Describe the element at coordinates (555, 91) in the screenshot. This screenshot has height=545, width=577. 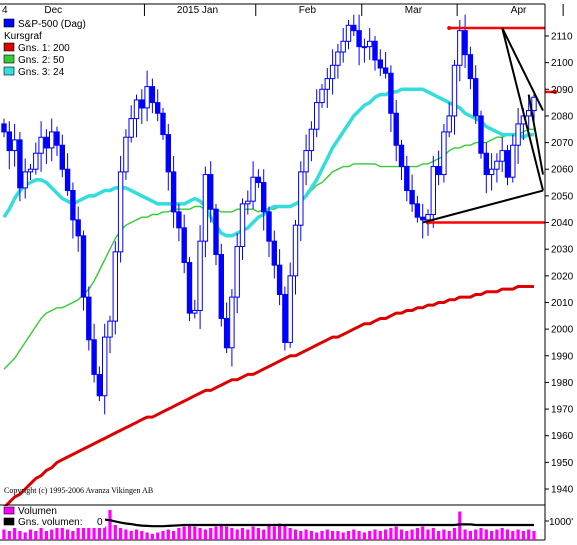
I see `resistance-endpoint` at that location.